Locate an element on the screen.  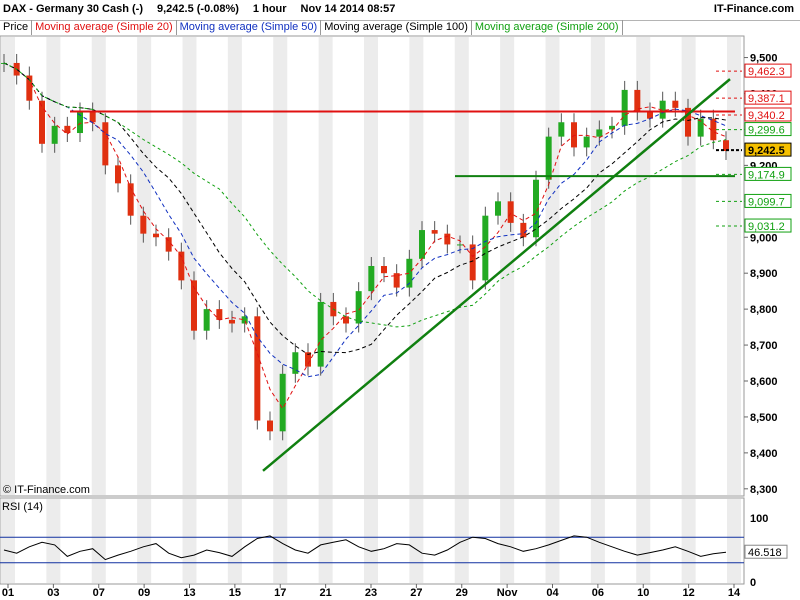
legend-ma20: Moving average (Simple 20) is located at coordinates (104, 27).